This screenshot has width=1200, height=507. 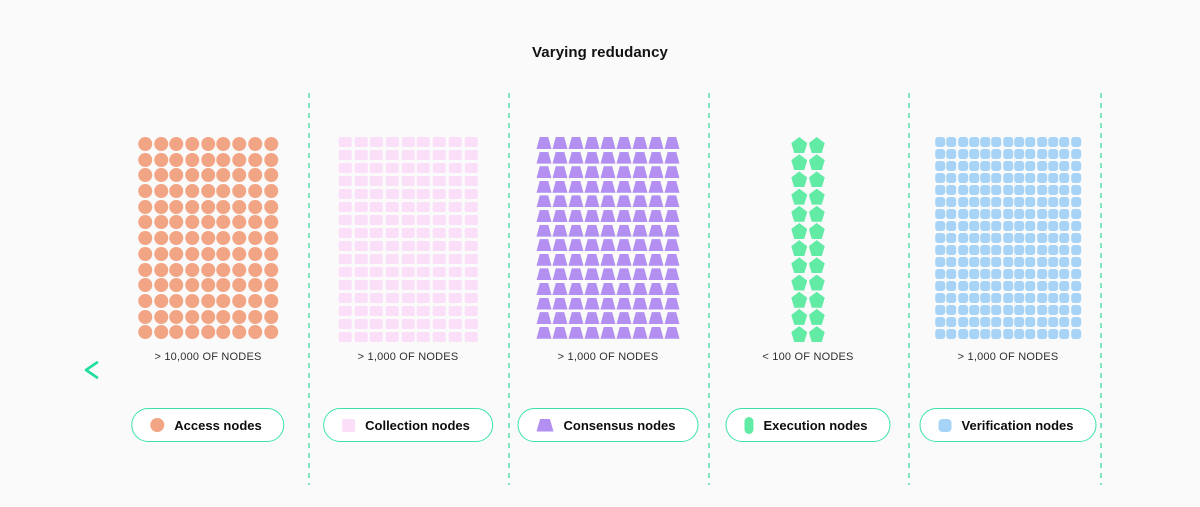 What do you see at coordinates (208, 425) in the screenshot?
I see `access-legend-pill: Access nodes` at bounding box center [208, 425].